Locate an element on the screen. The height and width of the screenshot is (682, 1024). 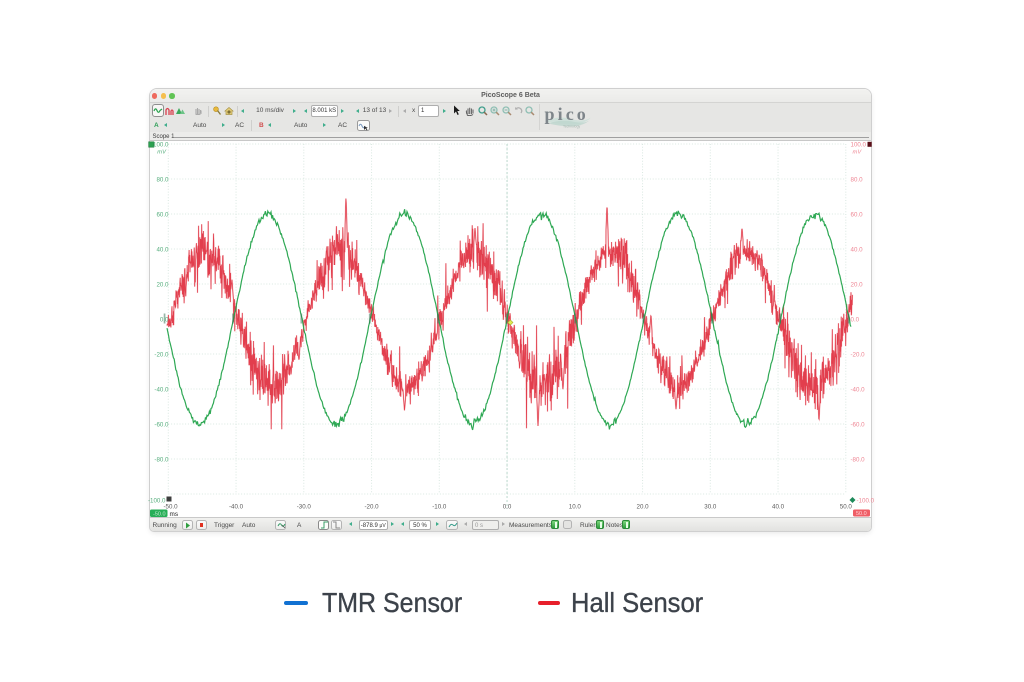
svg-text: pico is located at coordinates (567, 115).